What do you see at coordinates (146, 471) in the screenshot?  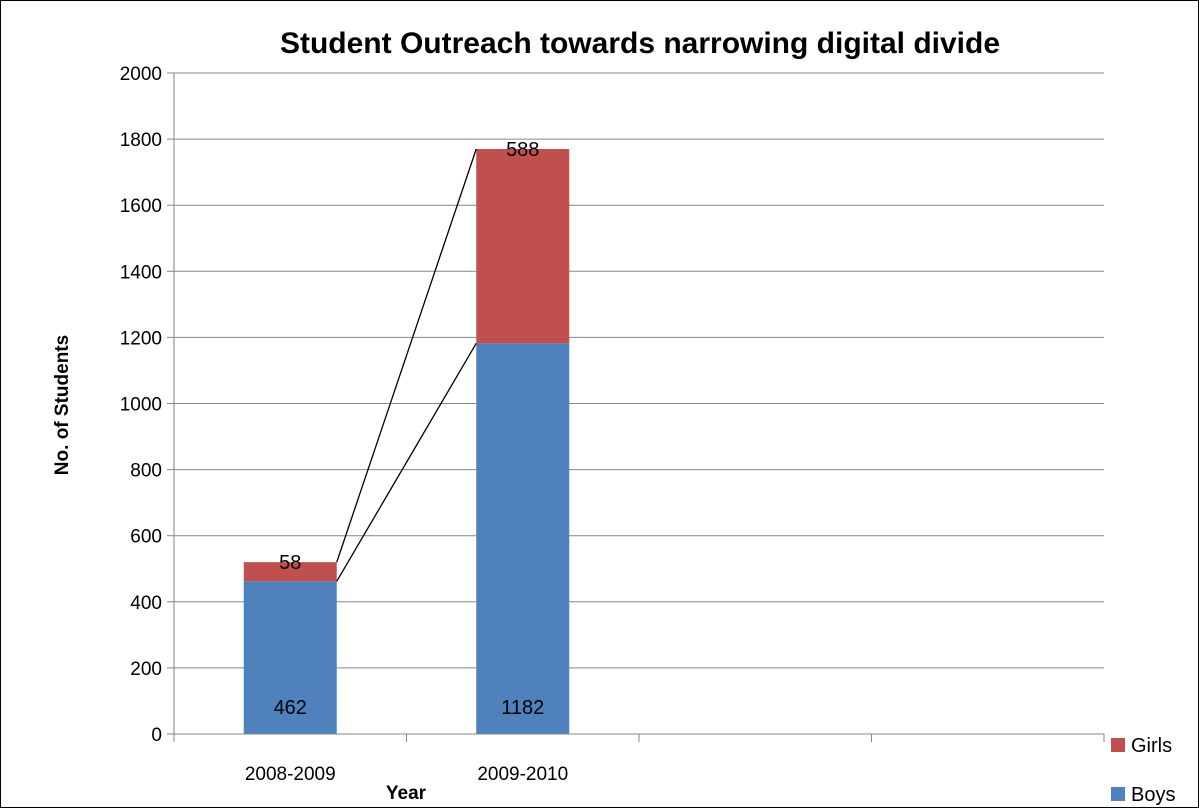 I see `y-tick-label: 800` at bounding box center [146, 471].